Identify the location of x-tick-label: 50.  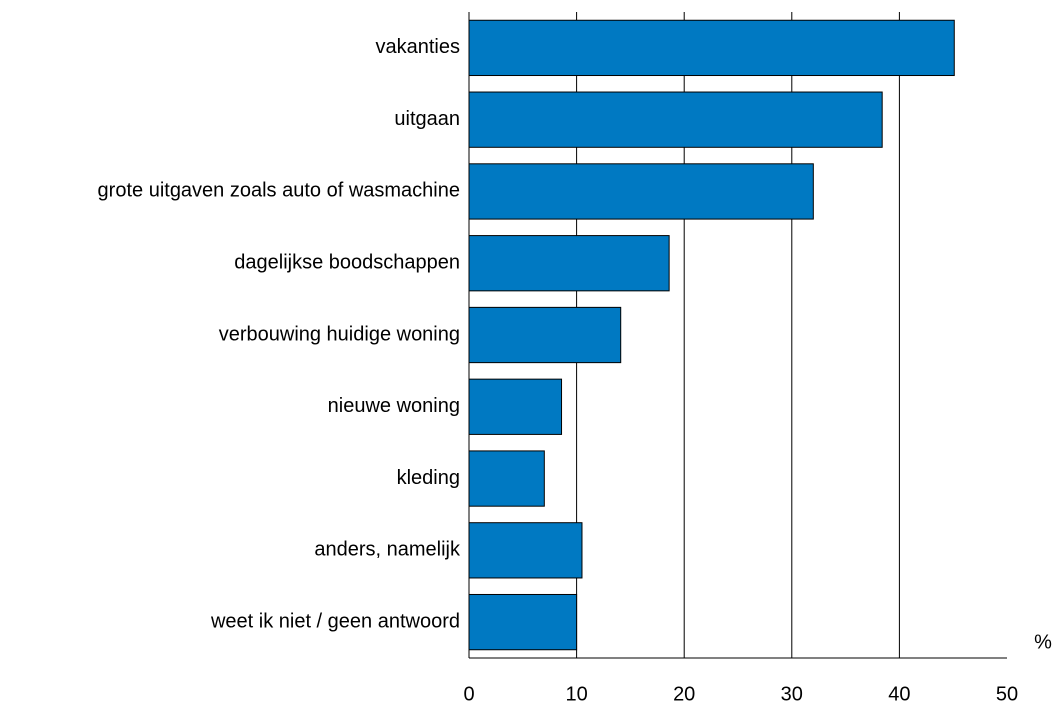
(1007, 694).